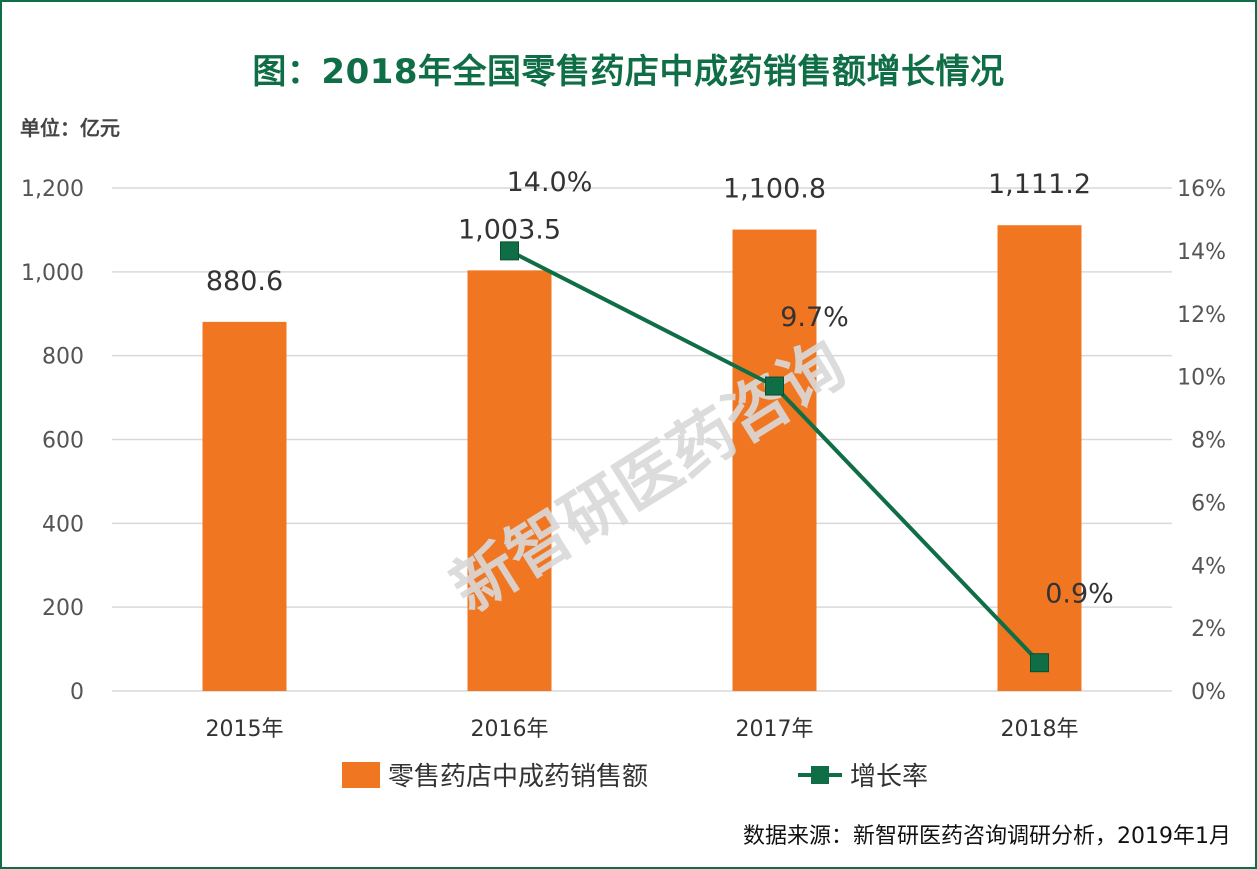 The width and height of the screenshot is (1257, 869). Describe the element at coordinates (1079, 594) in the screenshot. I see `growth-data-label: 0.9%` at that location.